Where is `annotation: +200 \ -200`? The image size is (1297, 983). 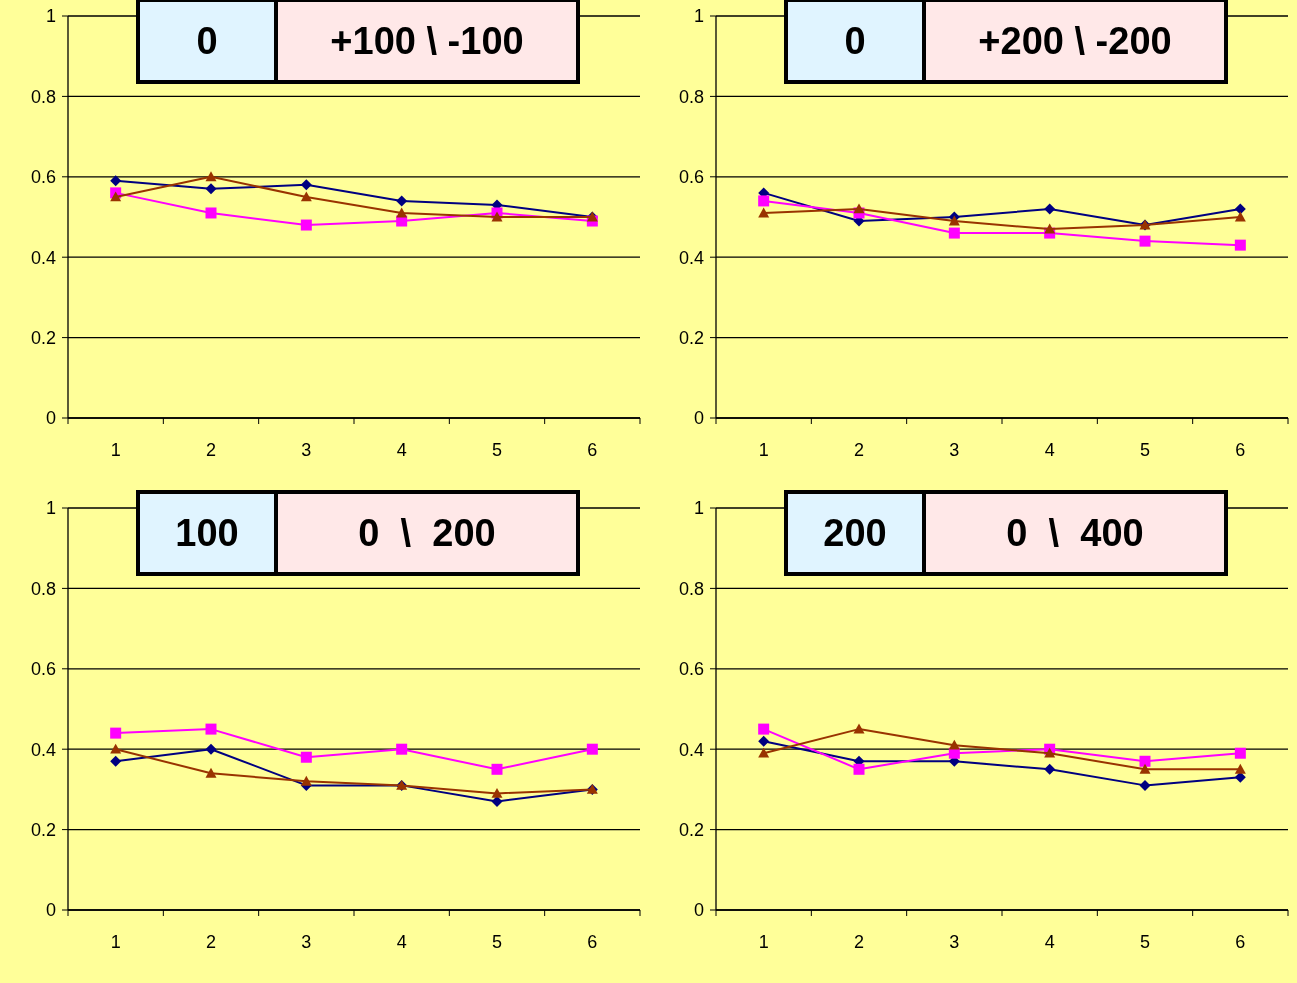 annotation: +200 \ -200 is located at coordinates (1075, 41).